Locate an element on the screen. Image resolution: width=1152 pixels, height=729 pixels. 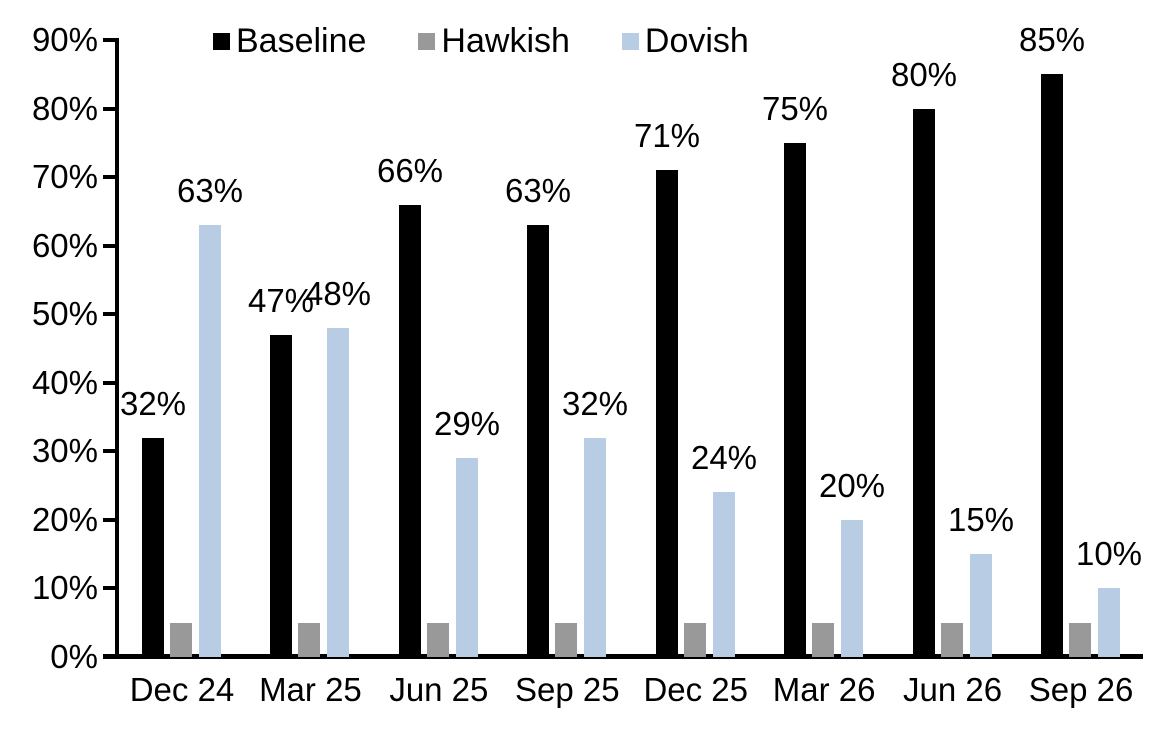
data-label-dovish-jun-25: 29% is located at coordinates (467, 423).